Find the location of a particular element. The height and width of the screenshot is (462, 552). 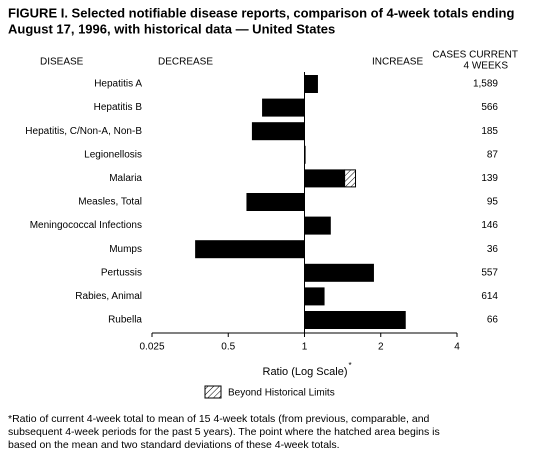

category-label: Hepatitis, C/Non-A, Non-B is located at coordinates (83, 131).